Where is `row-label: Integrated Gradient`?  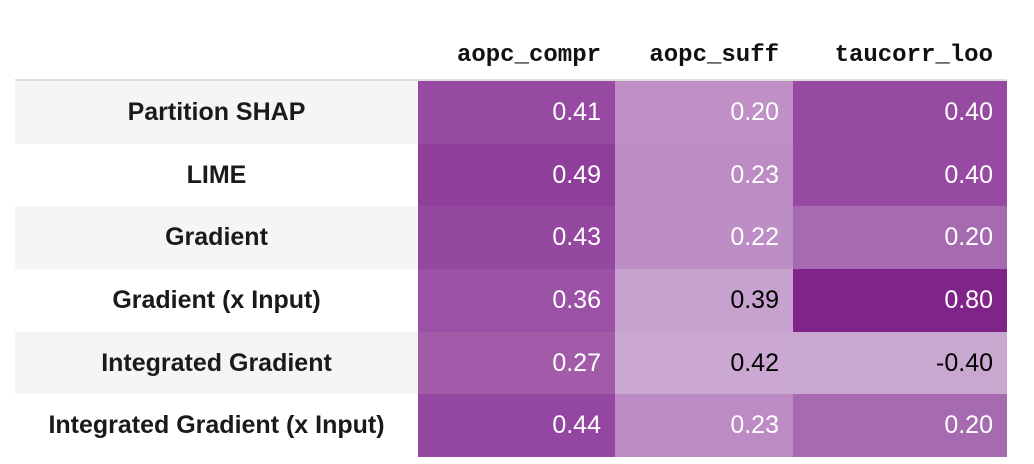
row-label: Integrated Gradient is located at coordinates (216, 363).